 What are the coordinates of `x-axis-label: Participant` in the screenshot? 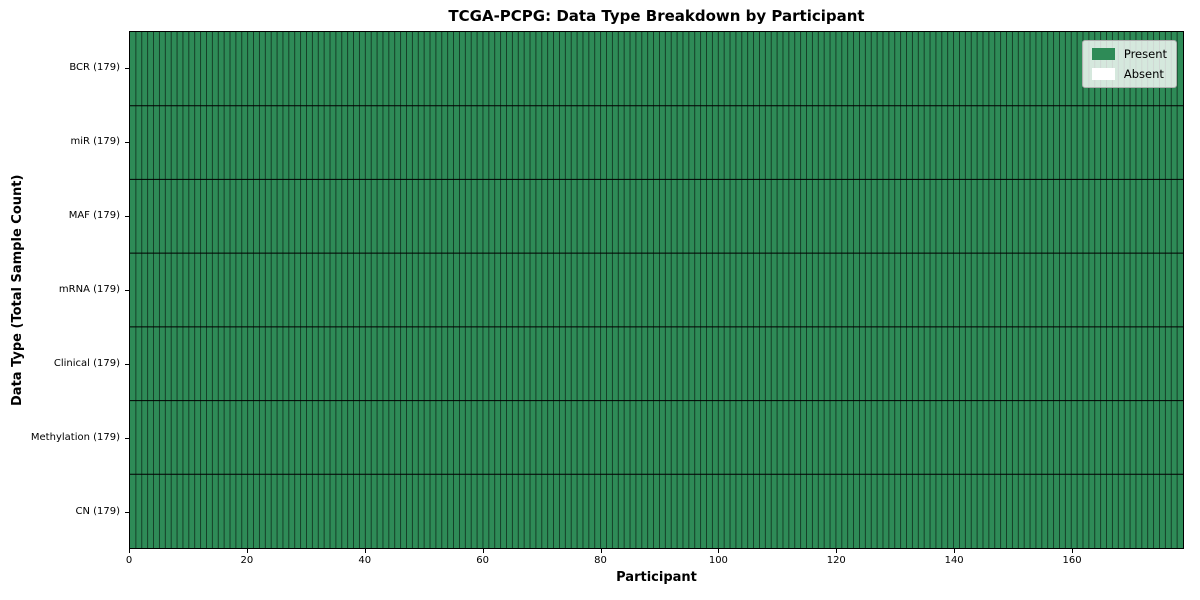 It's located at (656, 577).